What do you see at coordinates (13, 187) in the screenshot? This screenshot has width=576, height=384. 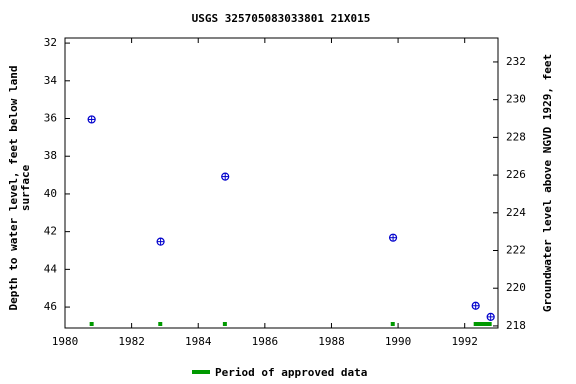 I see `y-axis-label-line: Depth to water level, feet below land` at bounding box center [13, 187].